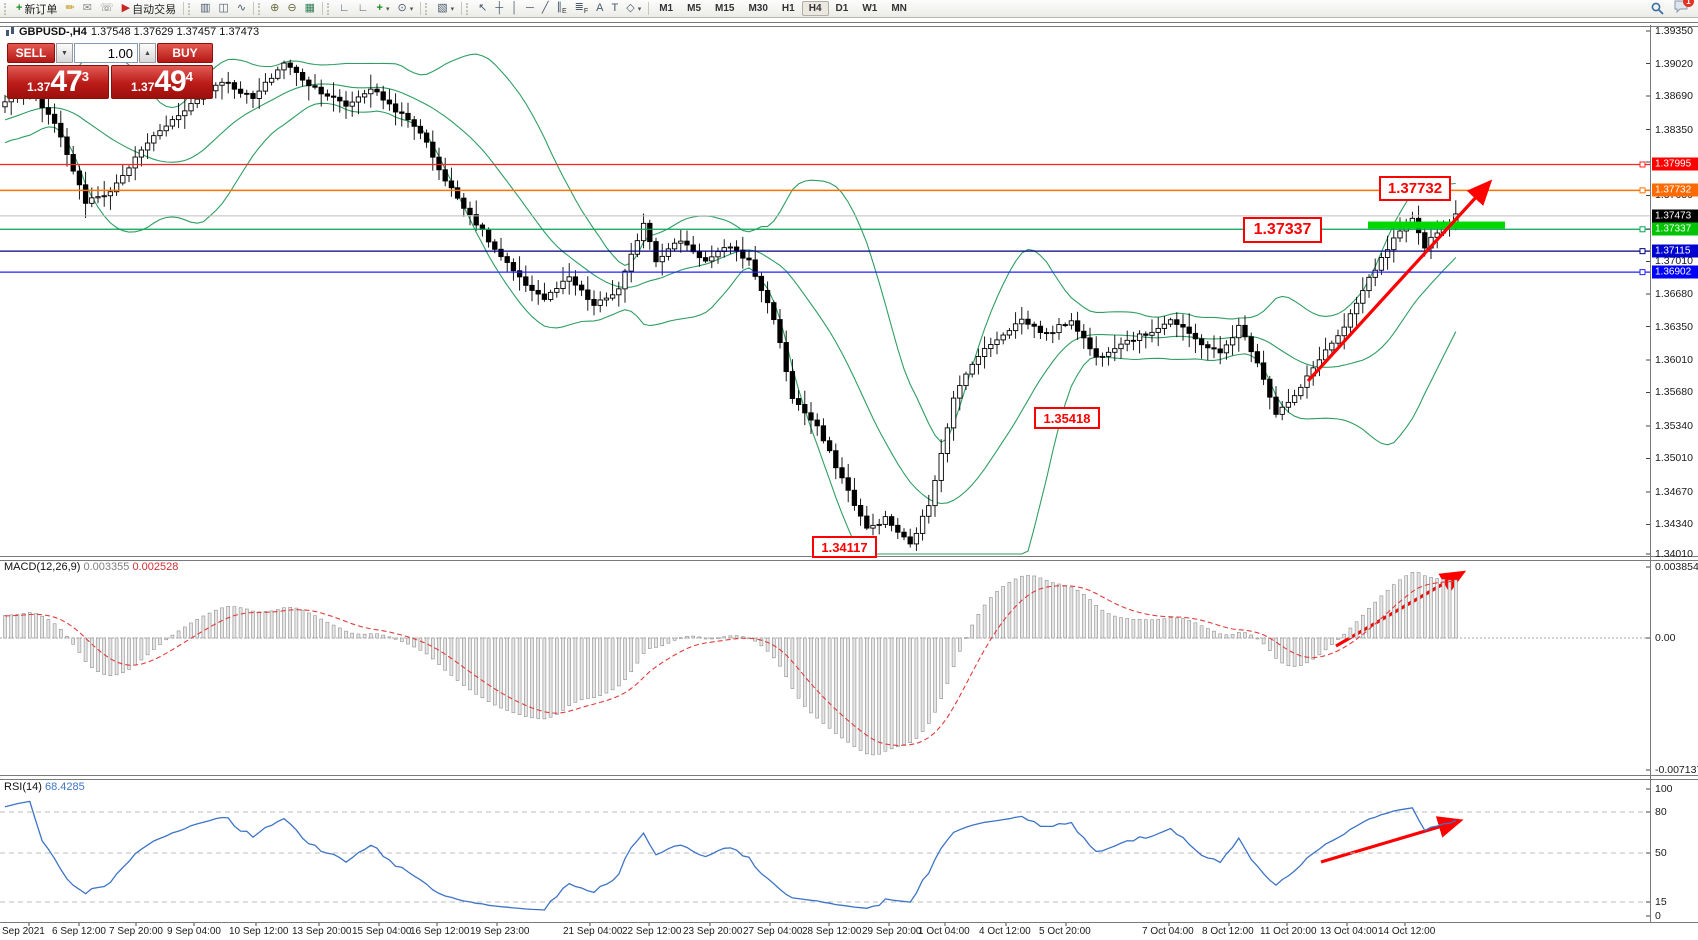  What do you see at coordinates (31, 53) in the screenshot?
I see `sell-button: SELL` at bounding box center [31, 53].